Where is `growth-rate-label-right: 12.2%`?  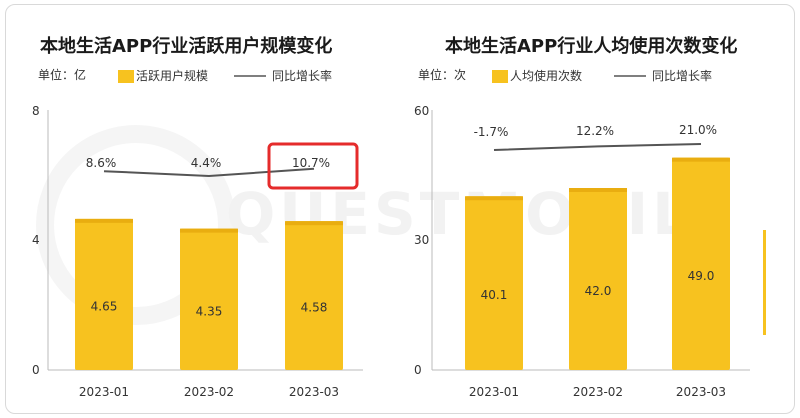 growth-rate-label-right: 12.2% is located at coordinates (595, 131).